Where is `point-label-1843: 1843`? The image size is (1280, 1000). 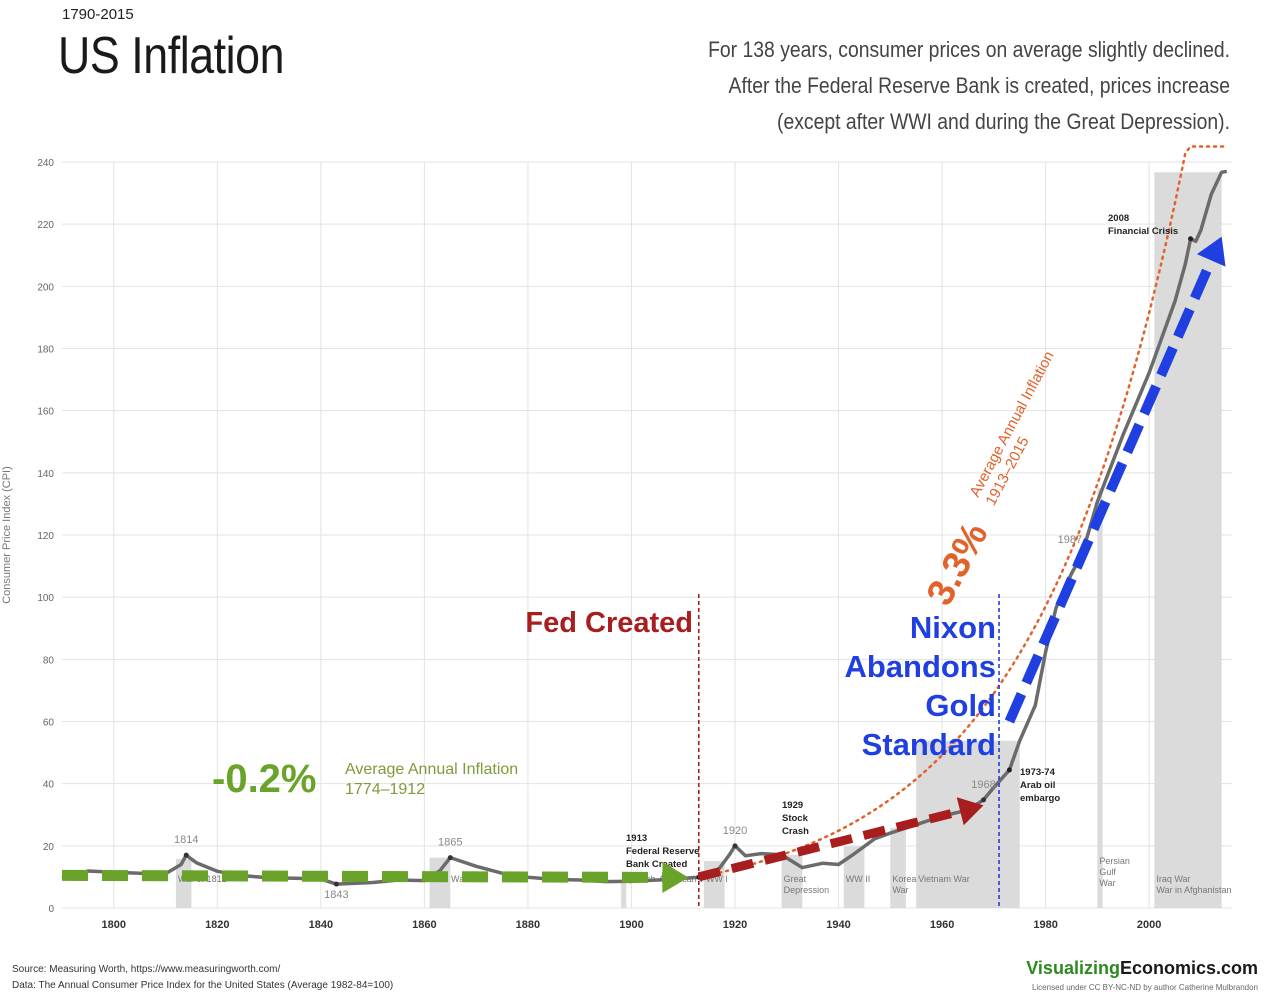
point-label-1843: 1843 is located at coordinates (336, 895).